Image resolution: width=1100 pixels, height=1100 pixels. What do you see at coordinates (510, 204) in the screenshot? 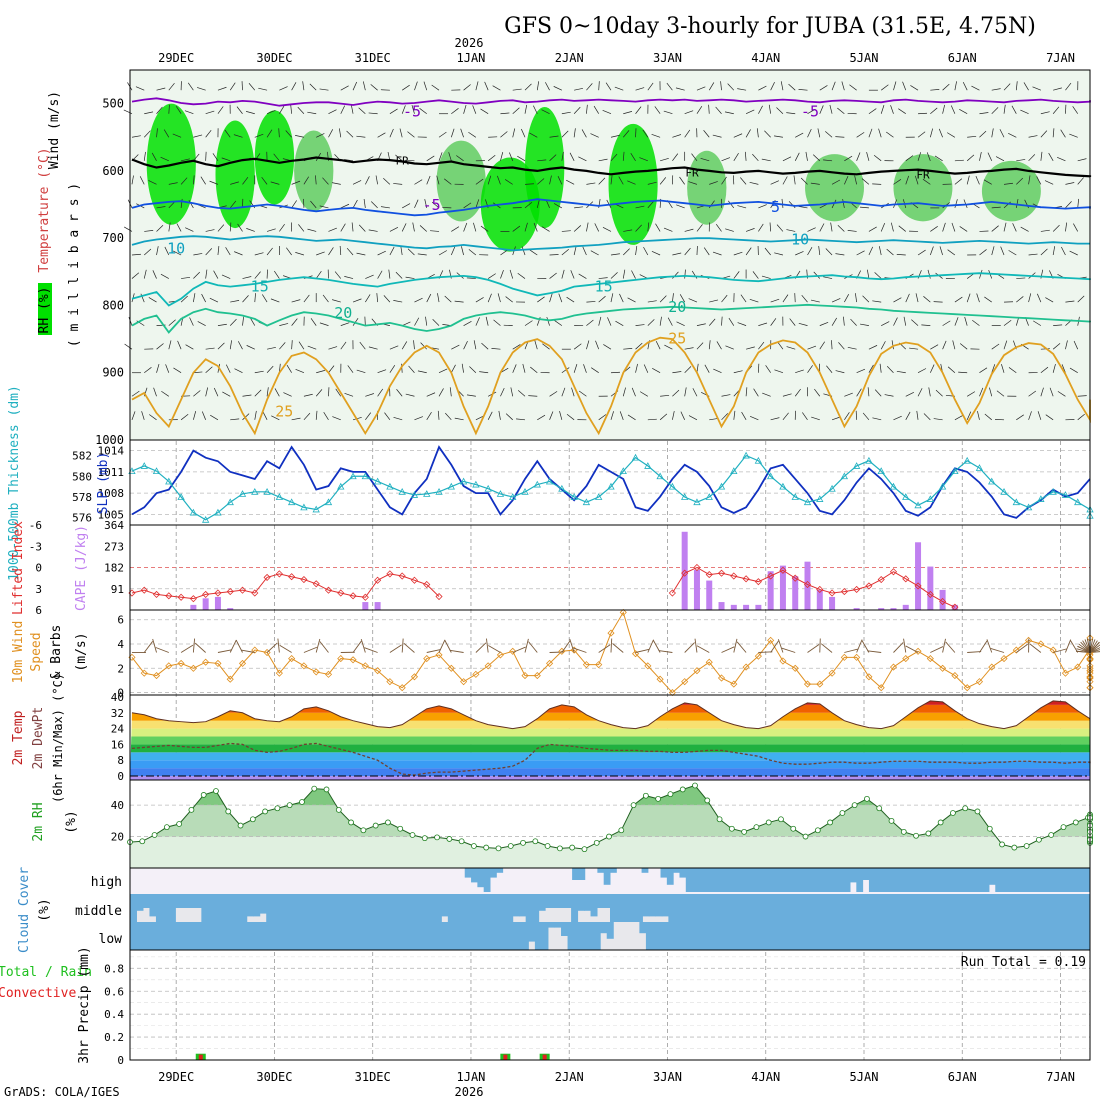
I see `rh-blob` at bounding box center [510, 204].